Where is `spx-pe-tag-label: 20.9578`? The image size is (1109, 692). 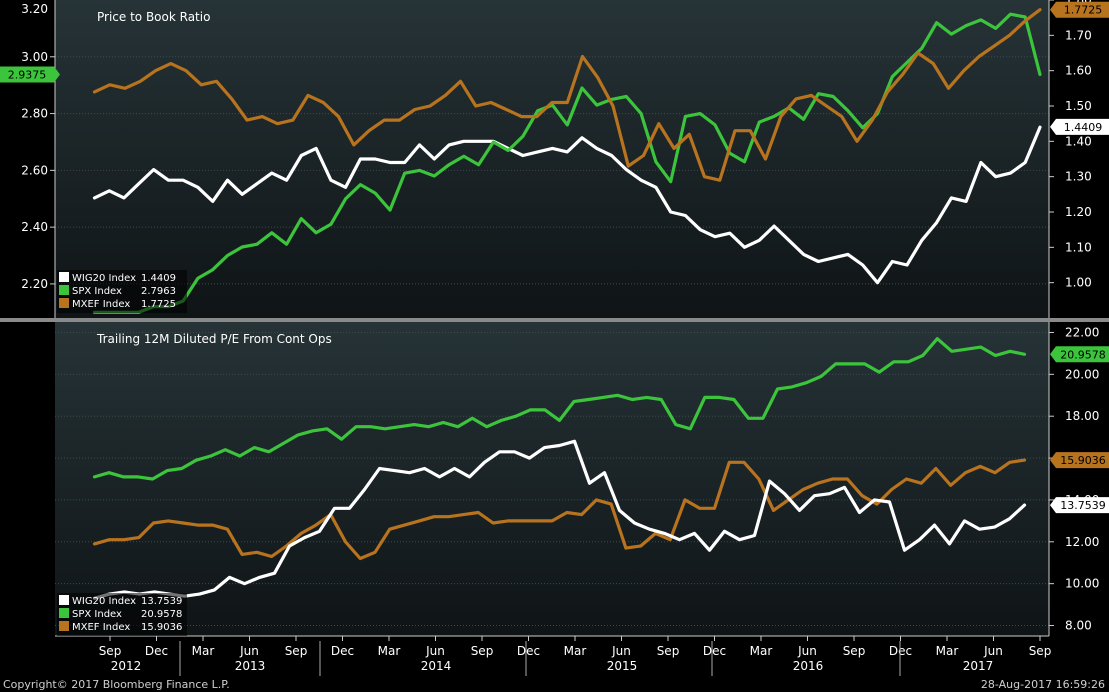
spx-pe-tag-label: 20.9578 is located at coordinates (1083, 354).